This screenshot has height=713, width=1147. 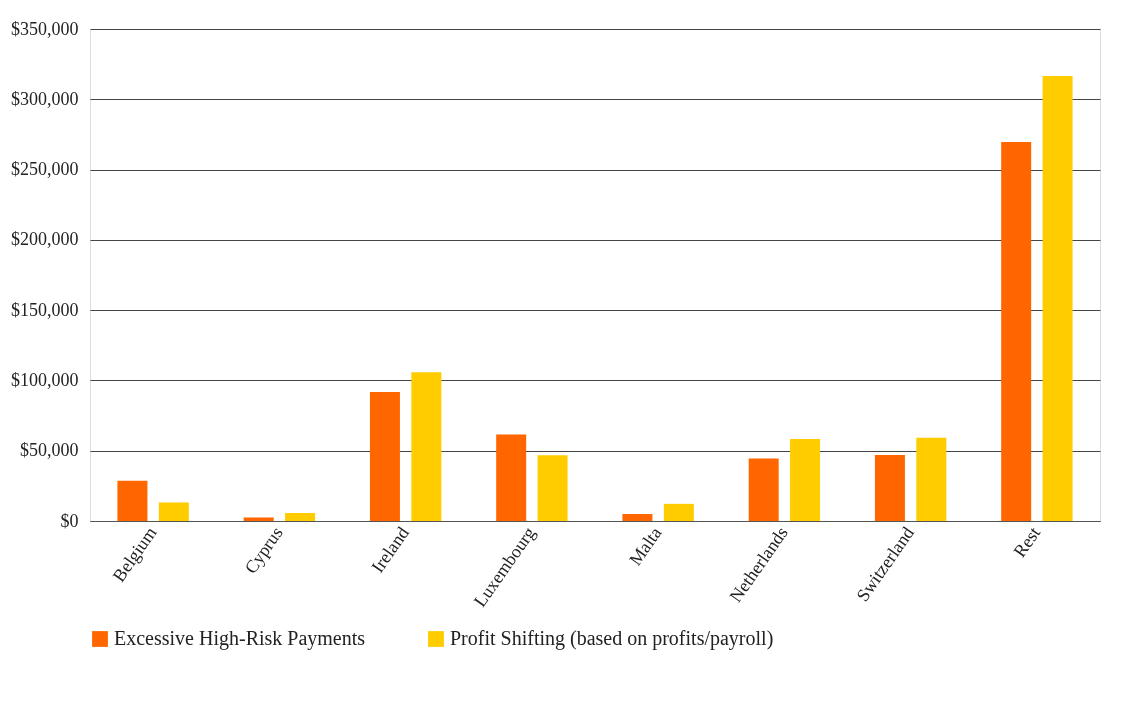 I want to click on y-tick-label: $250,000, so click(x=45, y=169).